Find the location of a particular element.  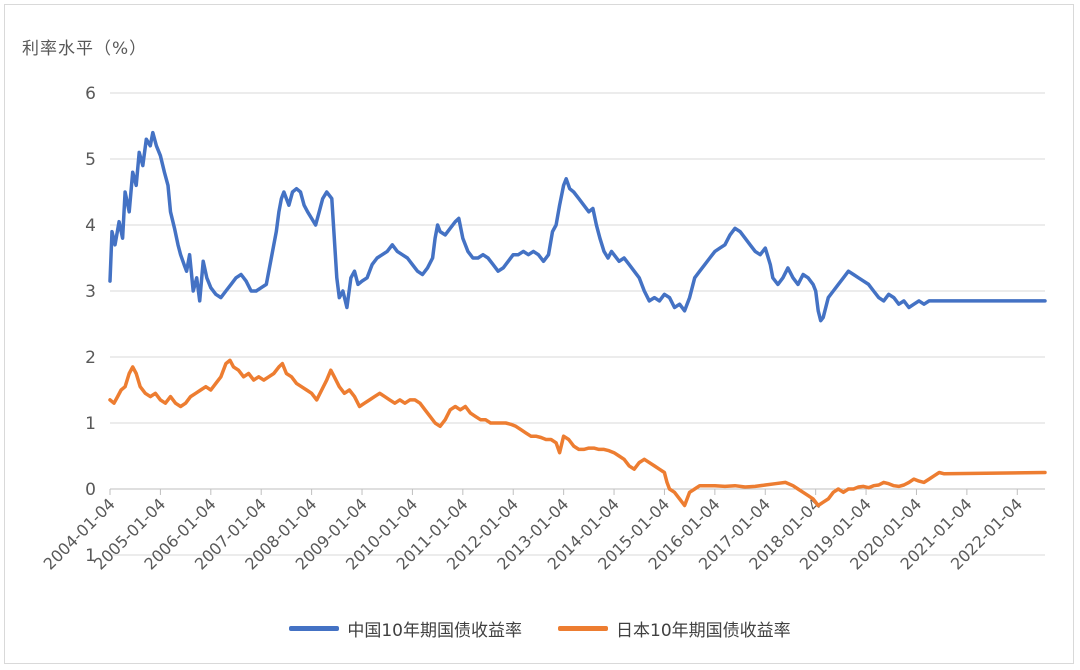

y-tick-label: 0 is located at coordinates (90, 490).